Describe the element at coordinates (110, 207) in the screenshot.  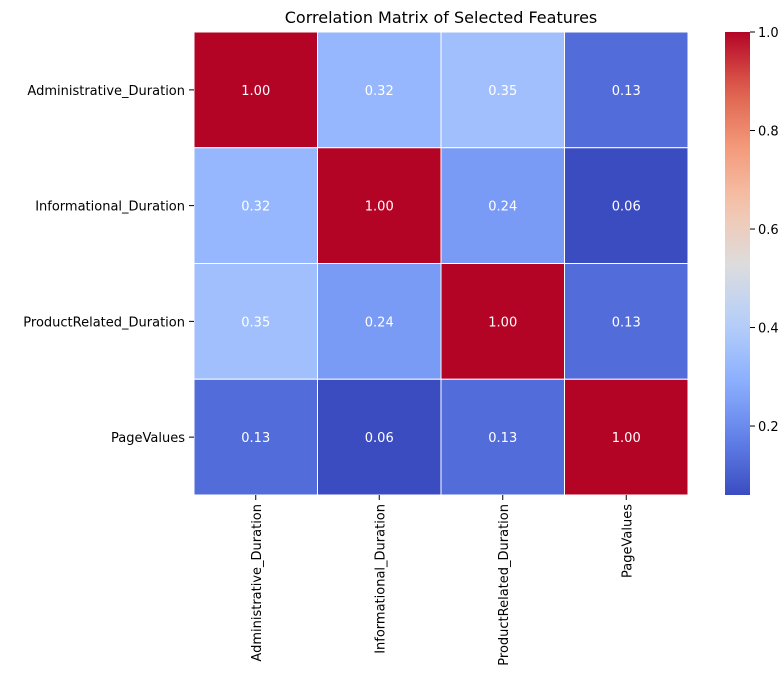
I see `y-tick-label: Informational_Duration` at that location.